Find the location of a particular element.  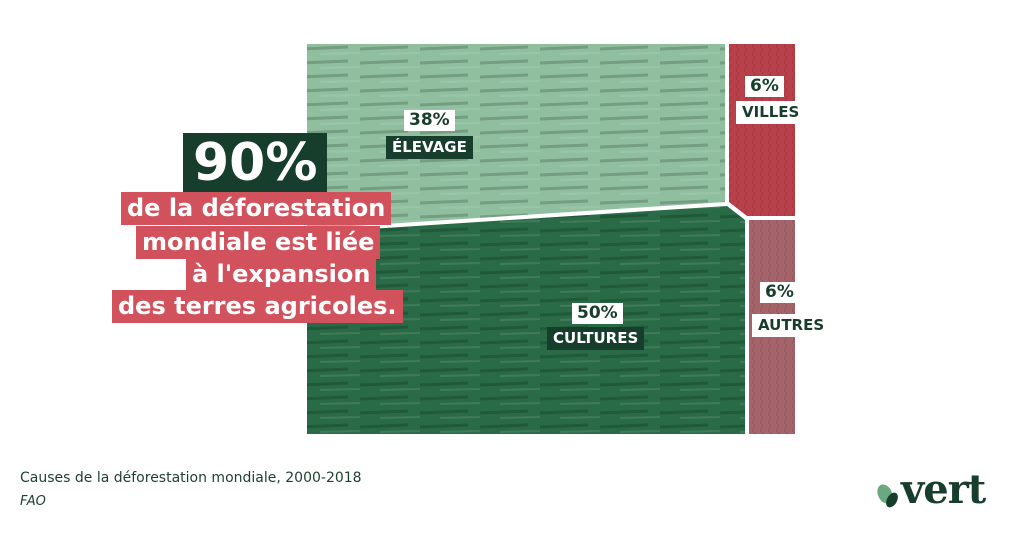

category-label-autres: AUTRES is located at coordinates (791, 325).